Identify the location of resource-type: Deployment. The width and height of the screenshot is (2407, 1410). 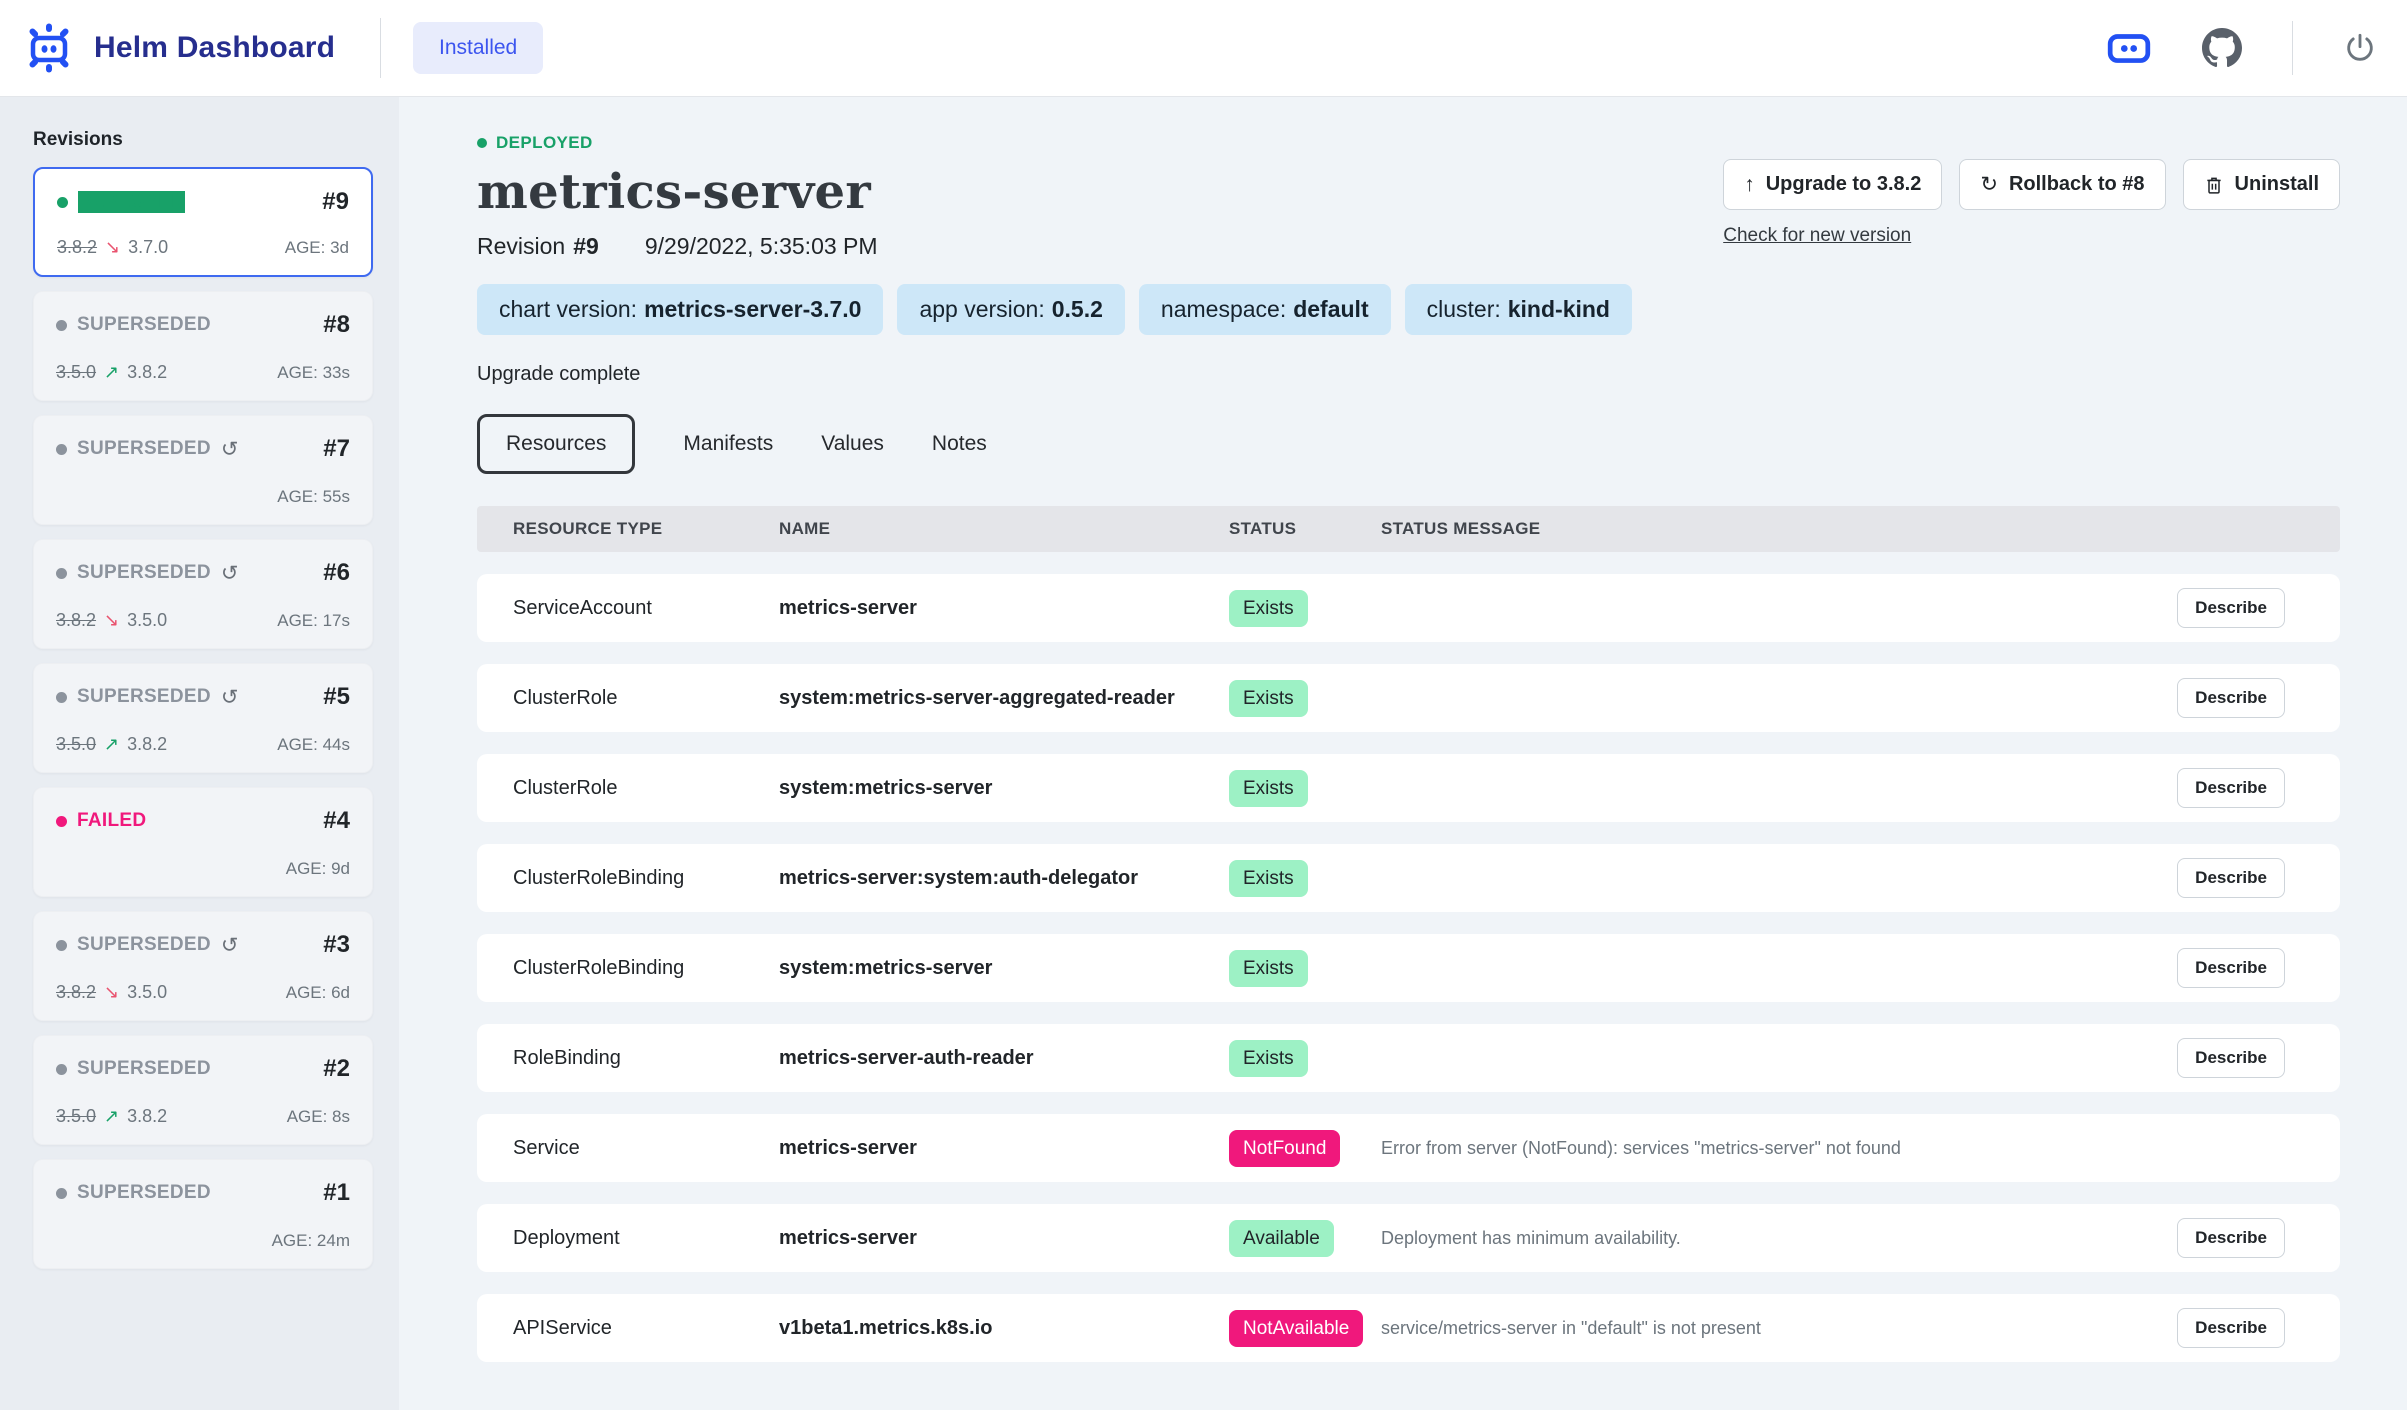
(566, 1237).